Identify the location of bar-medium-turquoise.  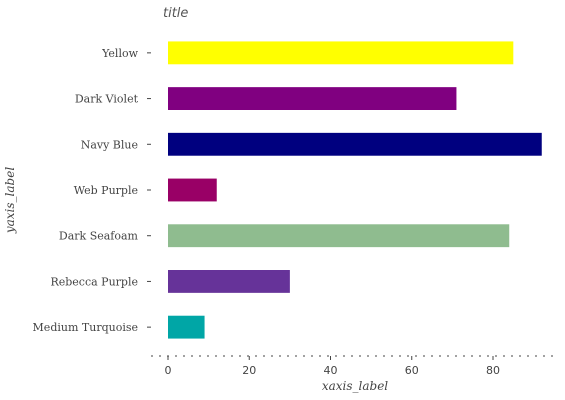
(186, 327).